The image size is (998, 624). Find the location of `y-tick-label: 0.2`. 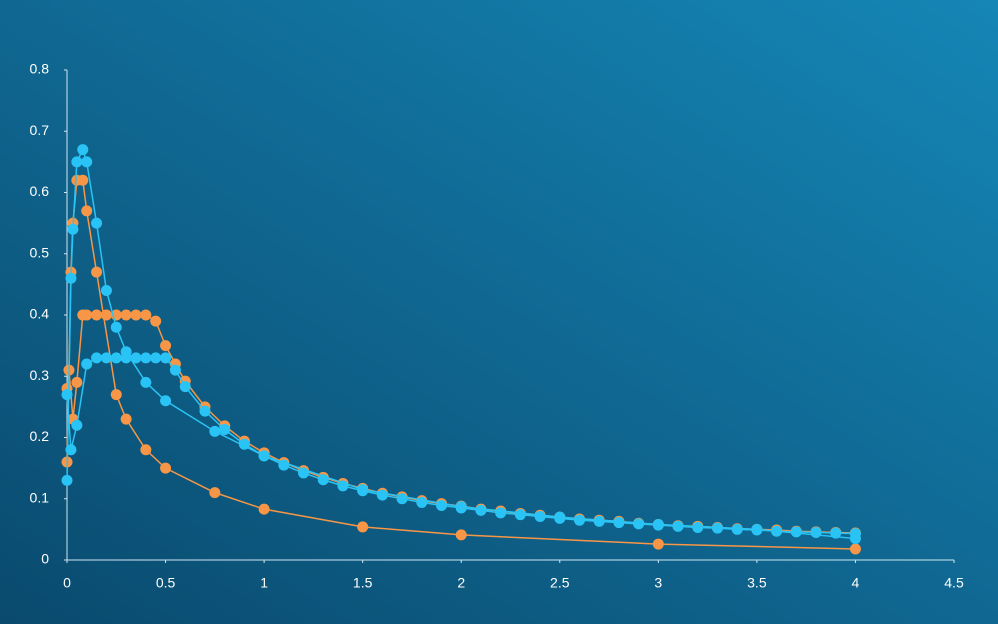

y-tick-label: 0.2 is located at coordinates (40, 436).